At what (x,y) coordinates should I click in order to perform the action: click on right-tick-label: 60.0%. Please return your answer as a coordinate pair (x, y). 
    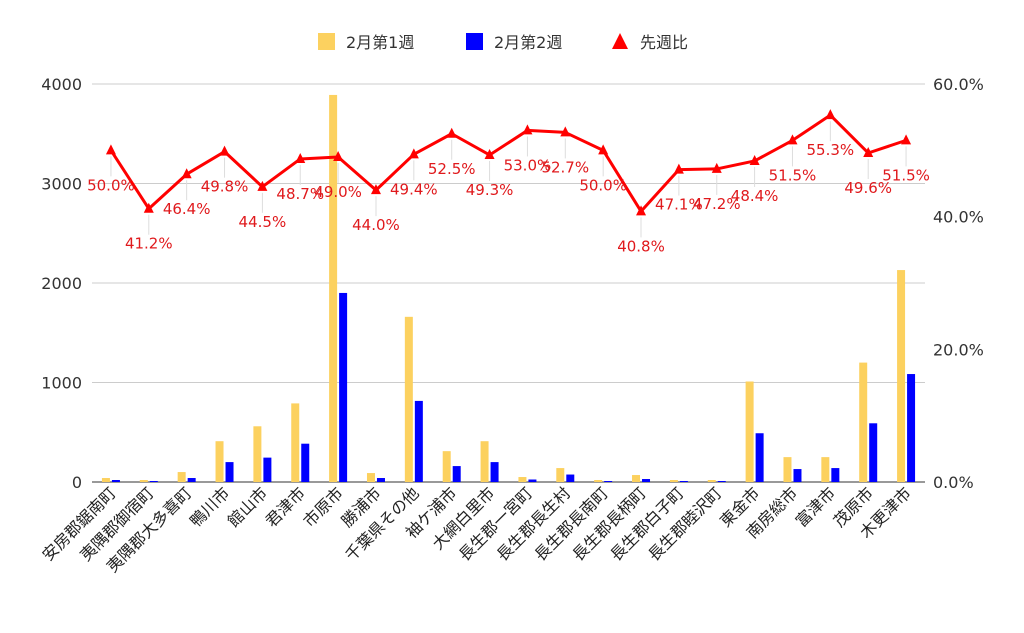
    Looking at the image, I should click on (958, 84).